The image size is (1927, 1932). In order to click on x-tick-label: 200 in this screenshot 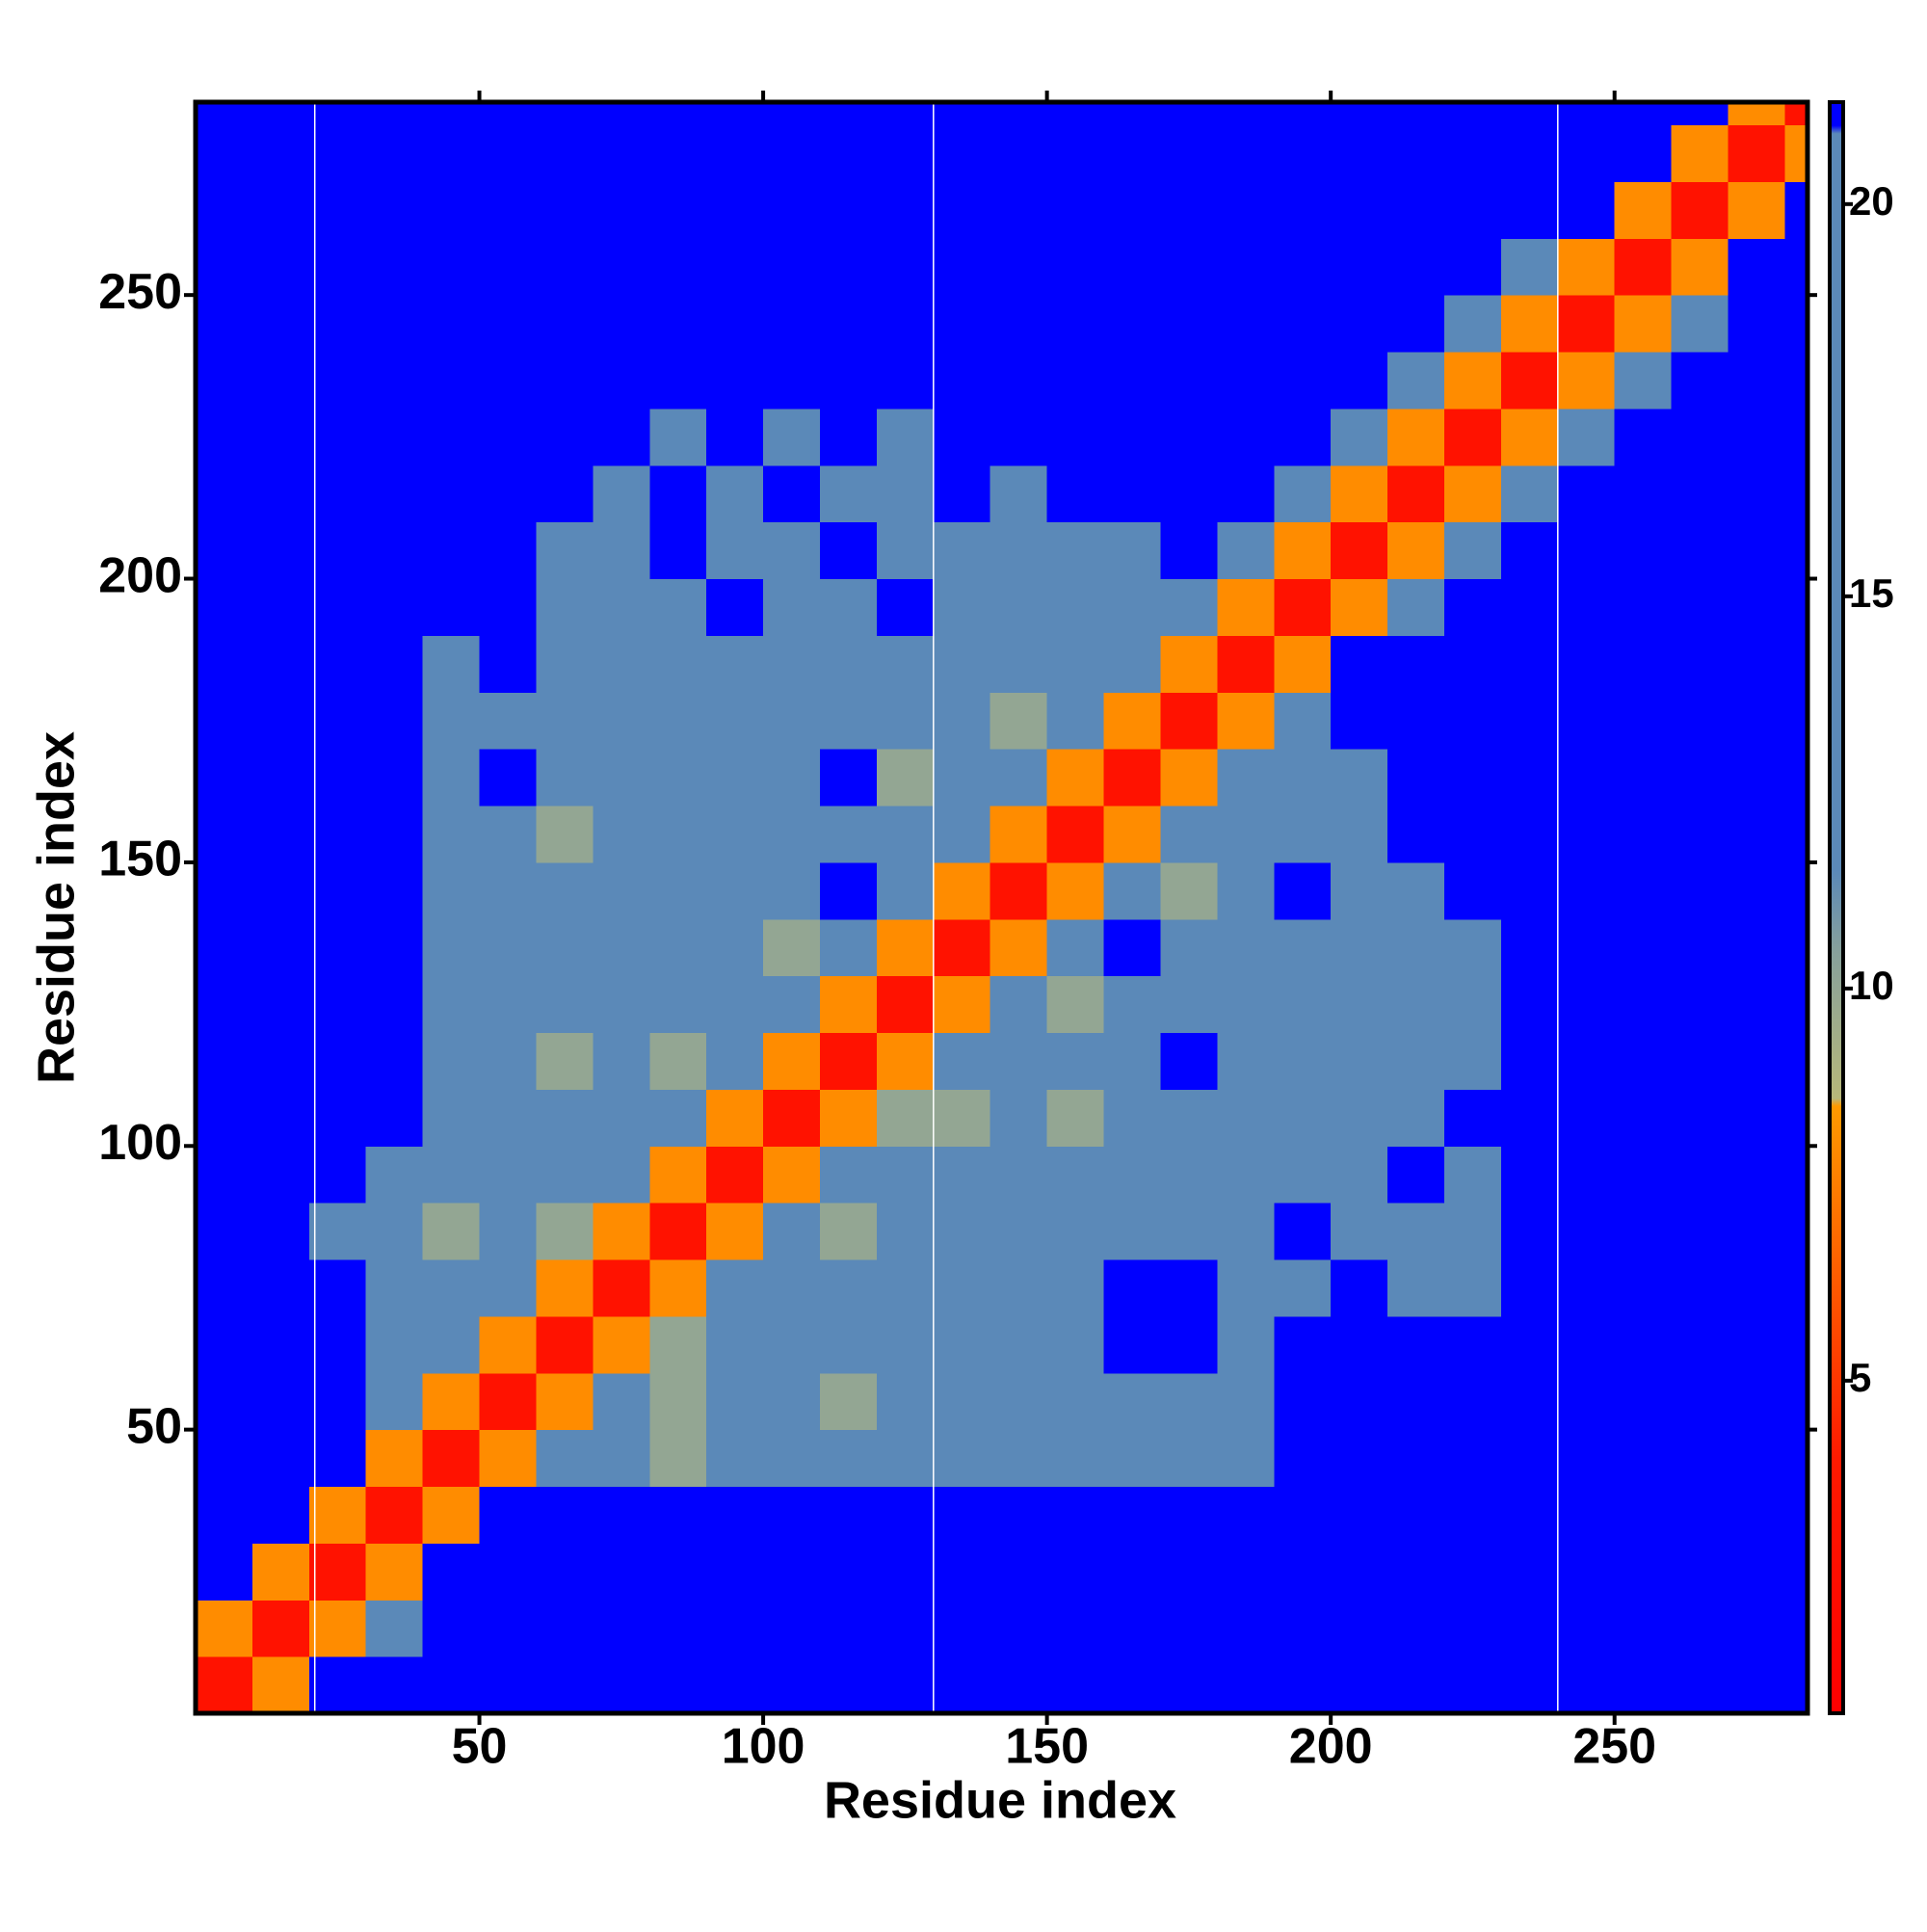, I will do `click(1331, 1747)`.